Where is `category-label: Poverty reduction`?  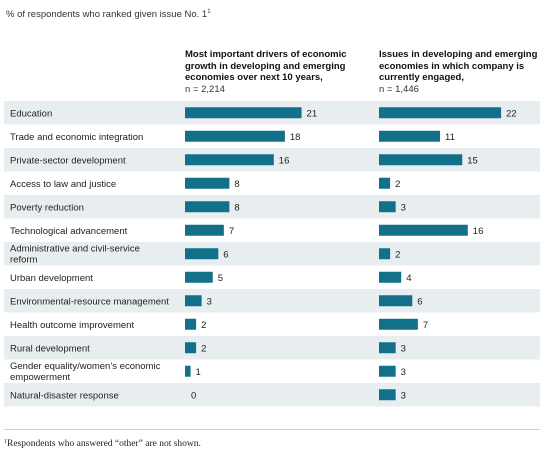 category-label: Poverty reduction is located at coordinates (47, 207).